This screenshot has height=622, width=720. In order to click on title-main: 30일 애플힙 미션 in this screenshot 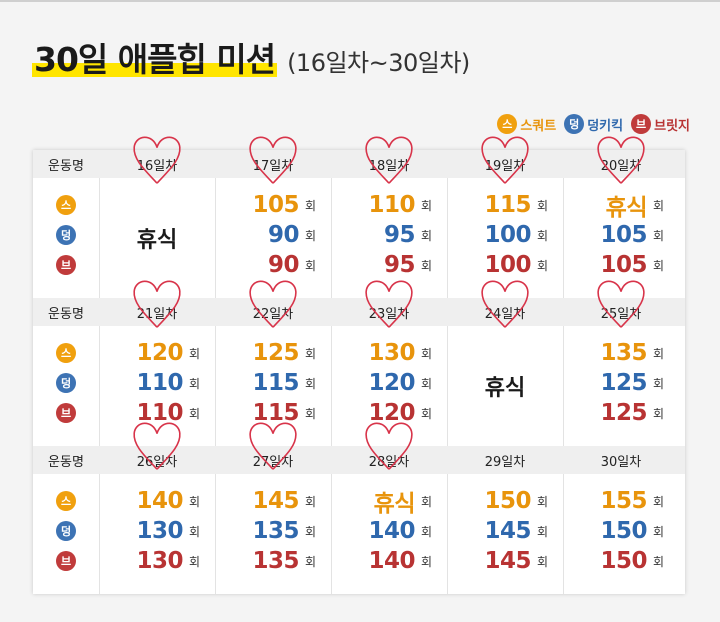, I will do `click(155, 60)`.